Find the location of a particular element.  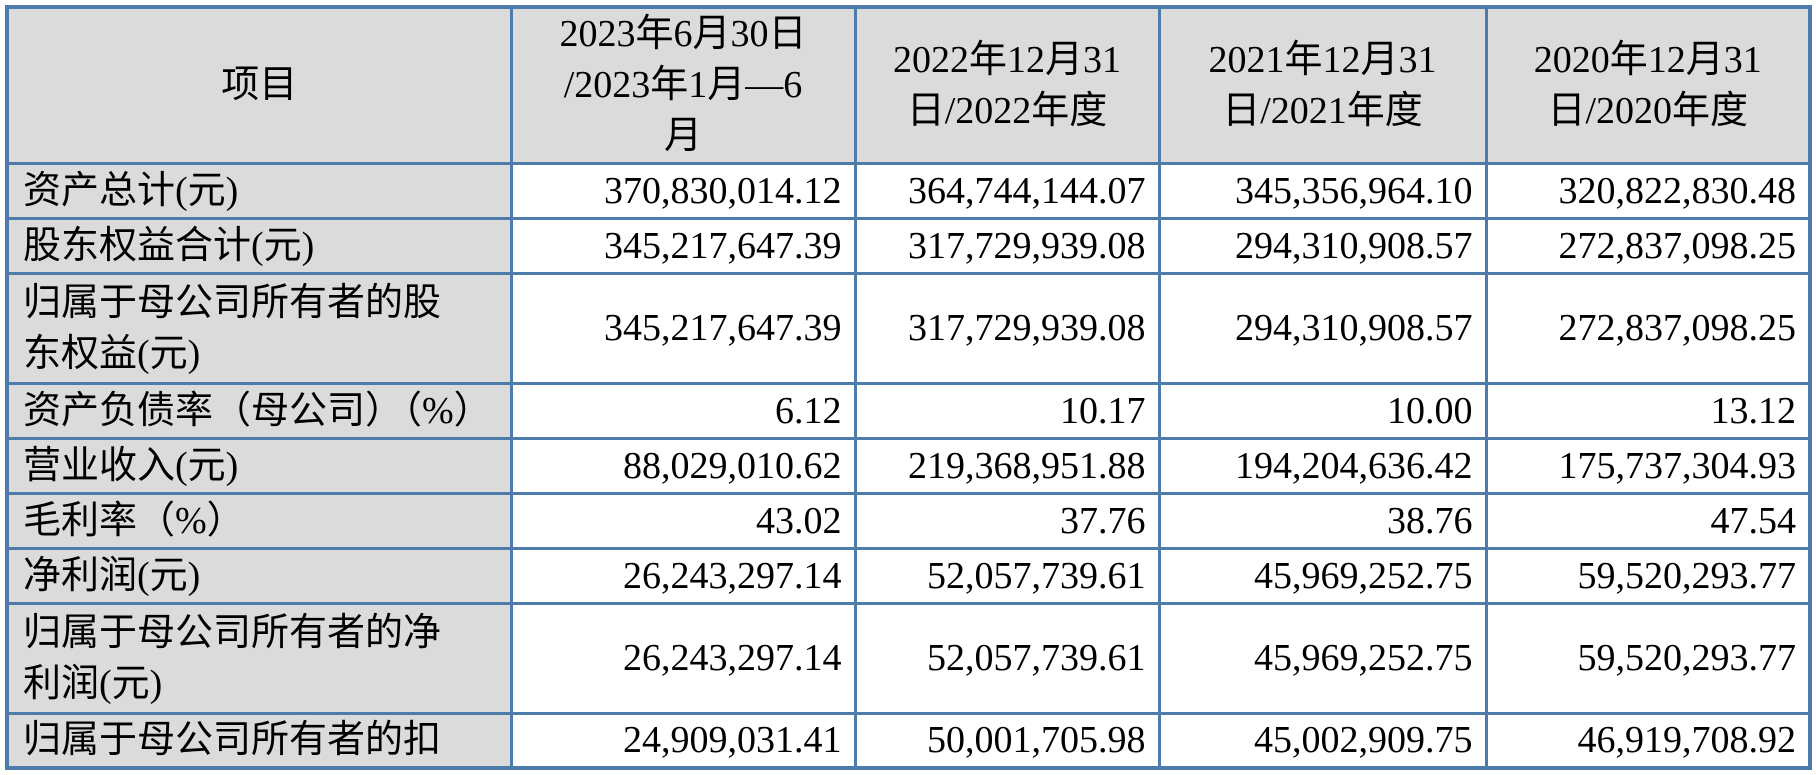

header-item: 项目 is located at coordinates (259, 85).